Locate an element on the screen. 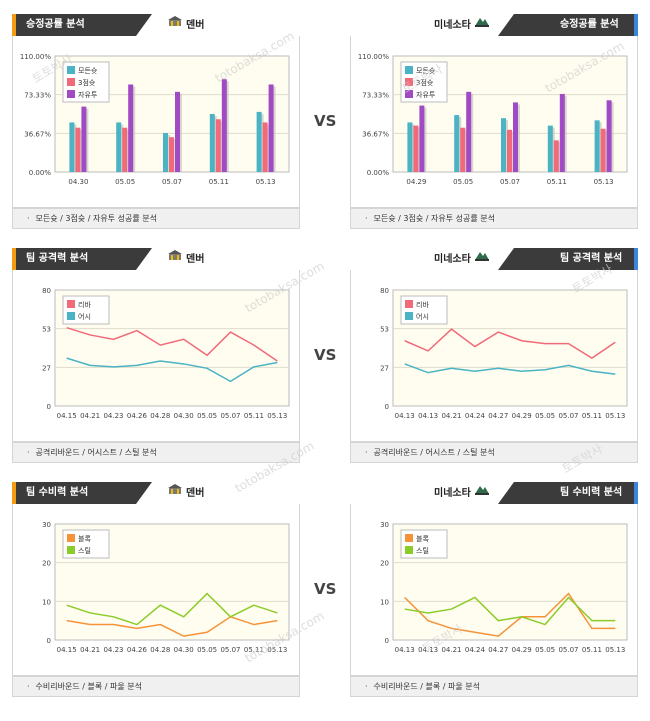 The image size is (650, 721). y-tick-label: 53 is located at coordinates (46, 330).